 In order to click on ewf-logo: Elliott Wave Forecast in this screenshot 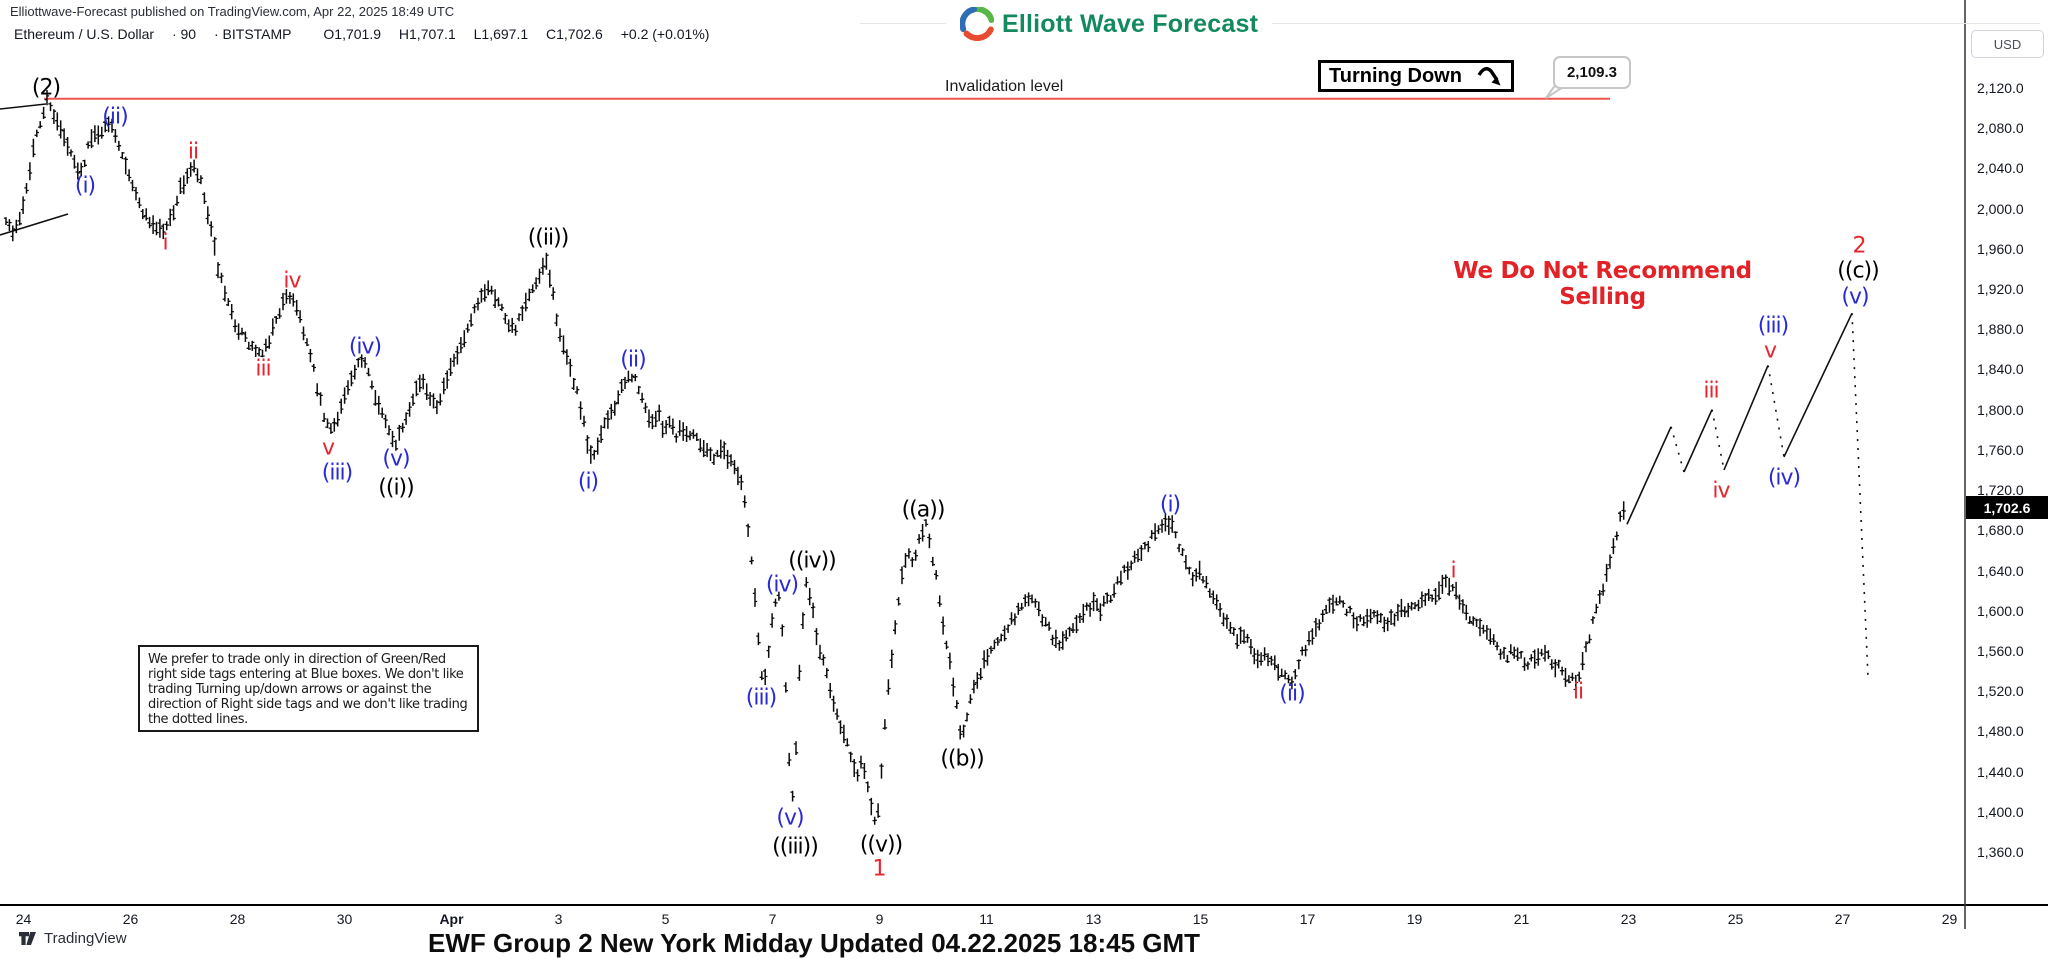, I will do `click(1109, 24)`.